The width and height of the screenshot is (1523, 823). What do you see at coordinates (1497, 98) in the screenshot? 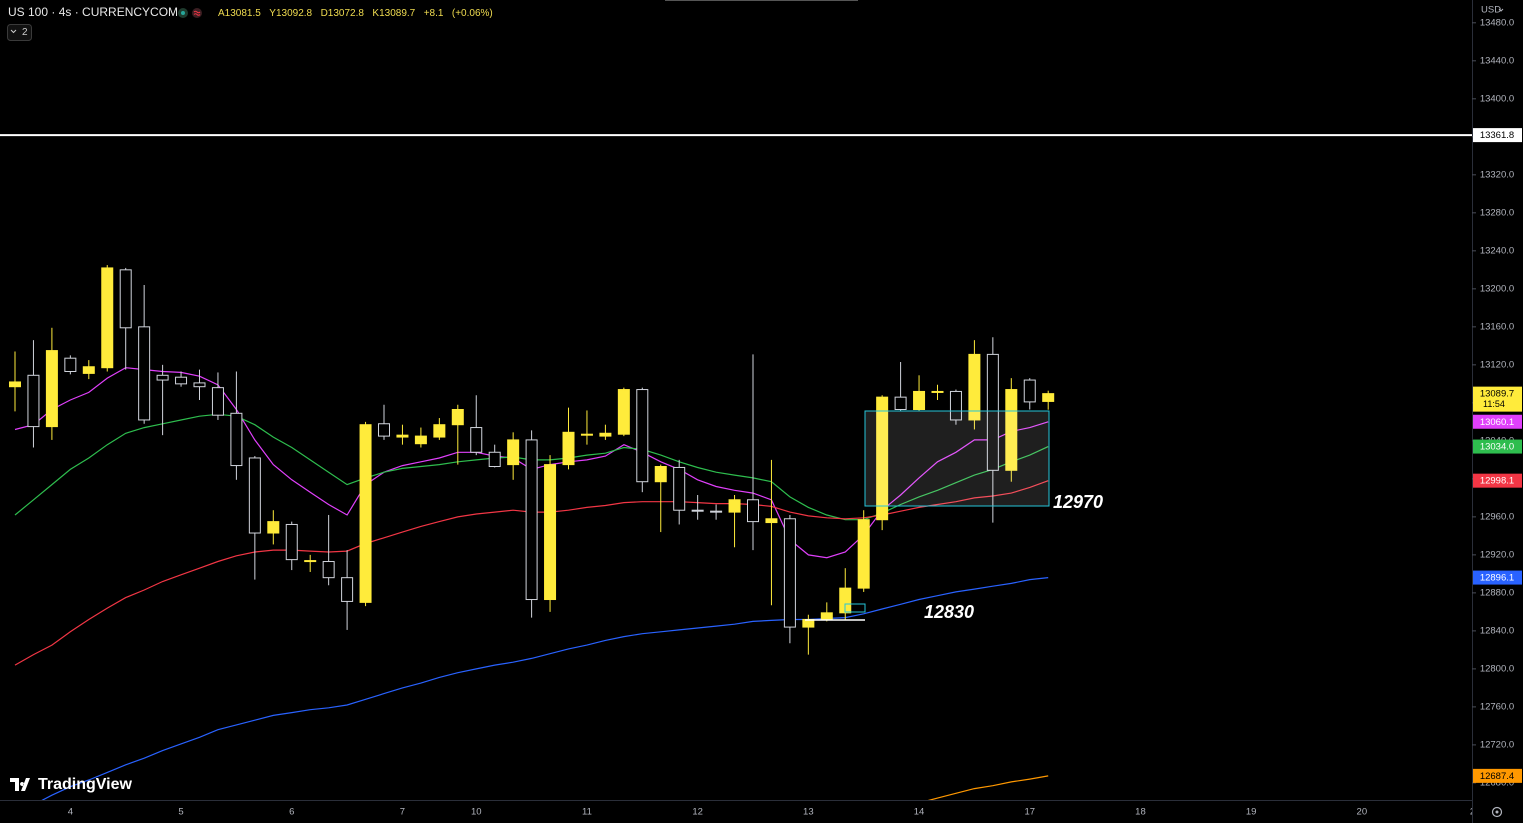
I see `y-tick-label: 13400.0` at bounding box center [1497, 98].